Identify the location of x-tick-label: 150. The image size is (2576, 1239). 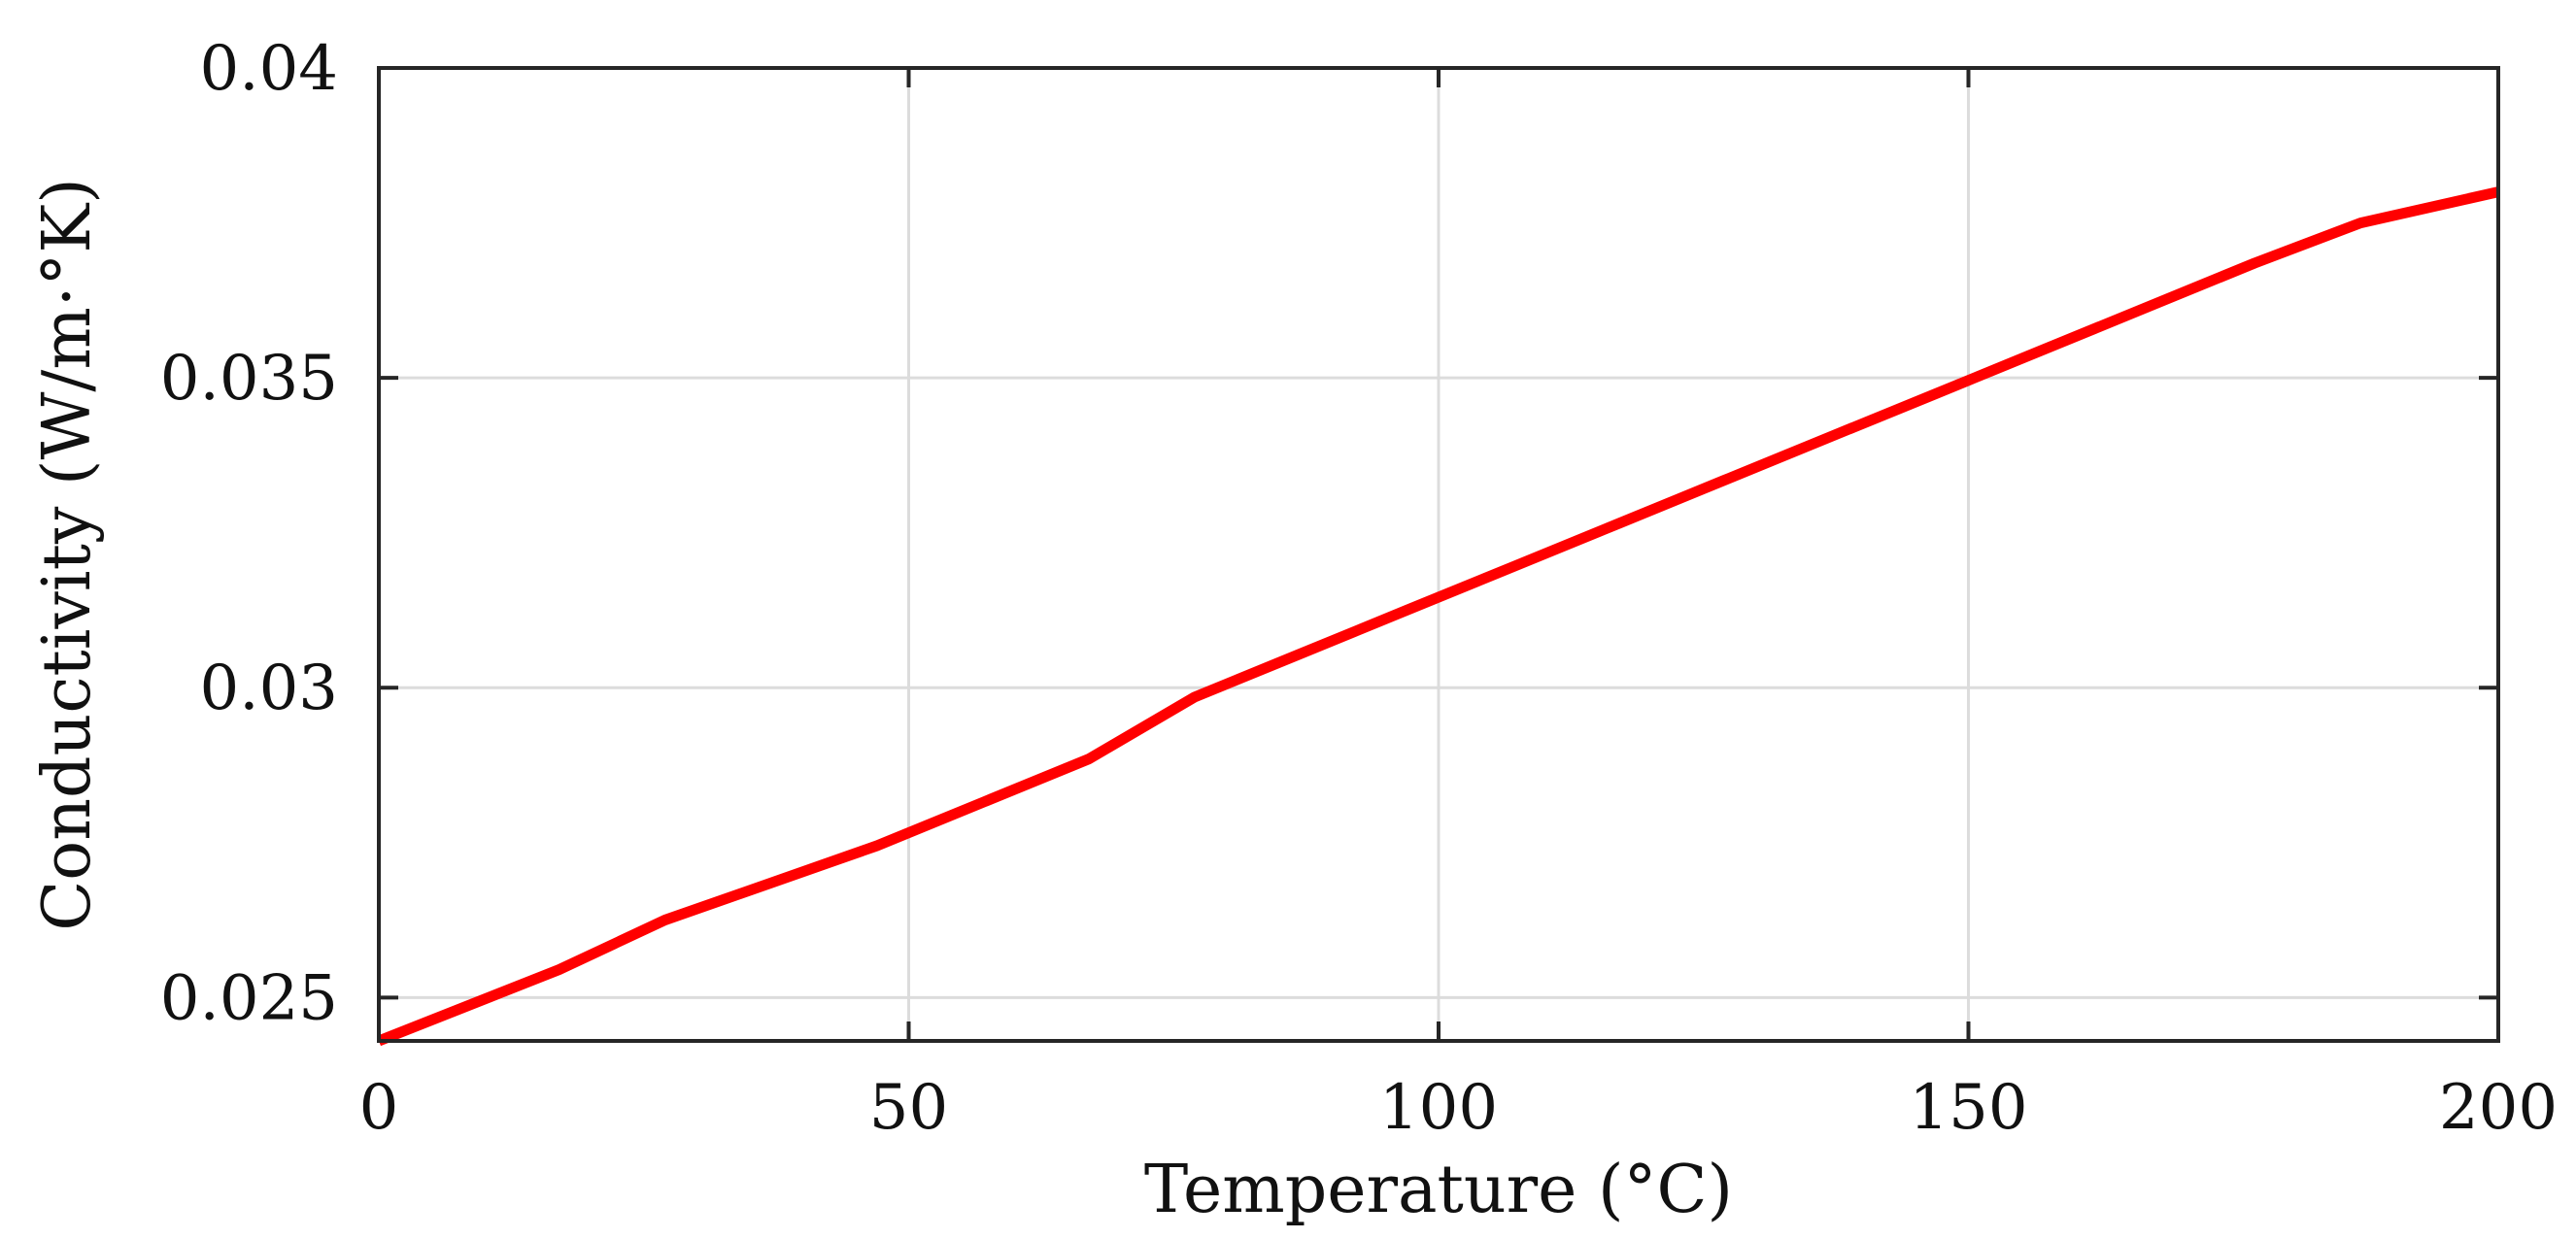
(1968, 1108).